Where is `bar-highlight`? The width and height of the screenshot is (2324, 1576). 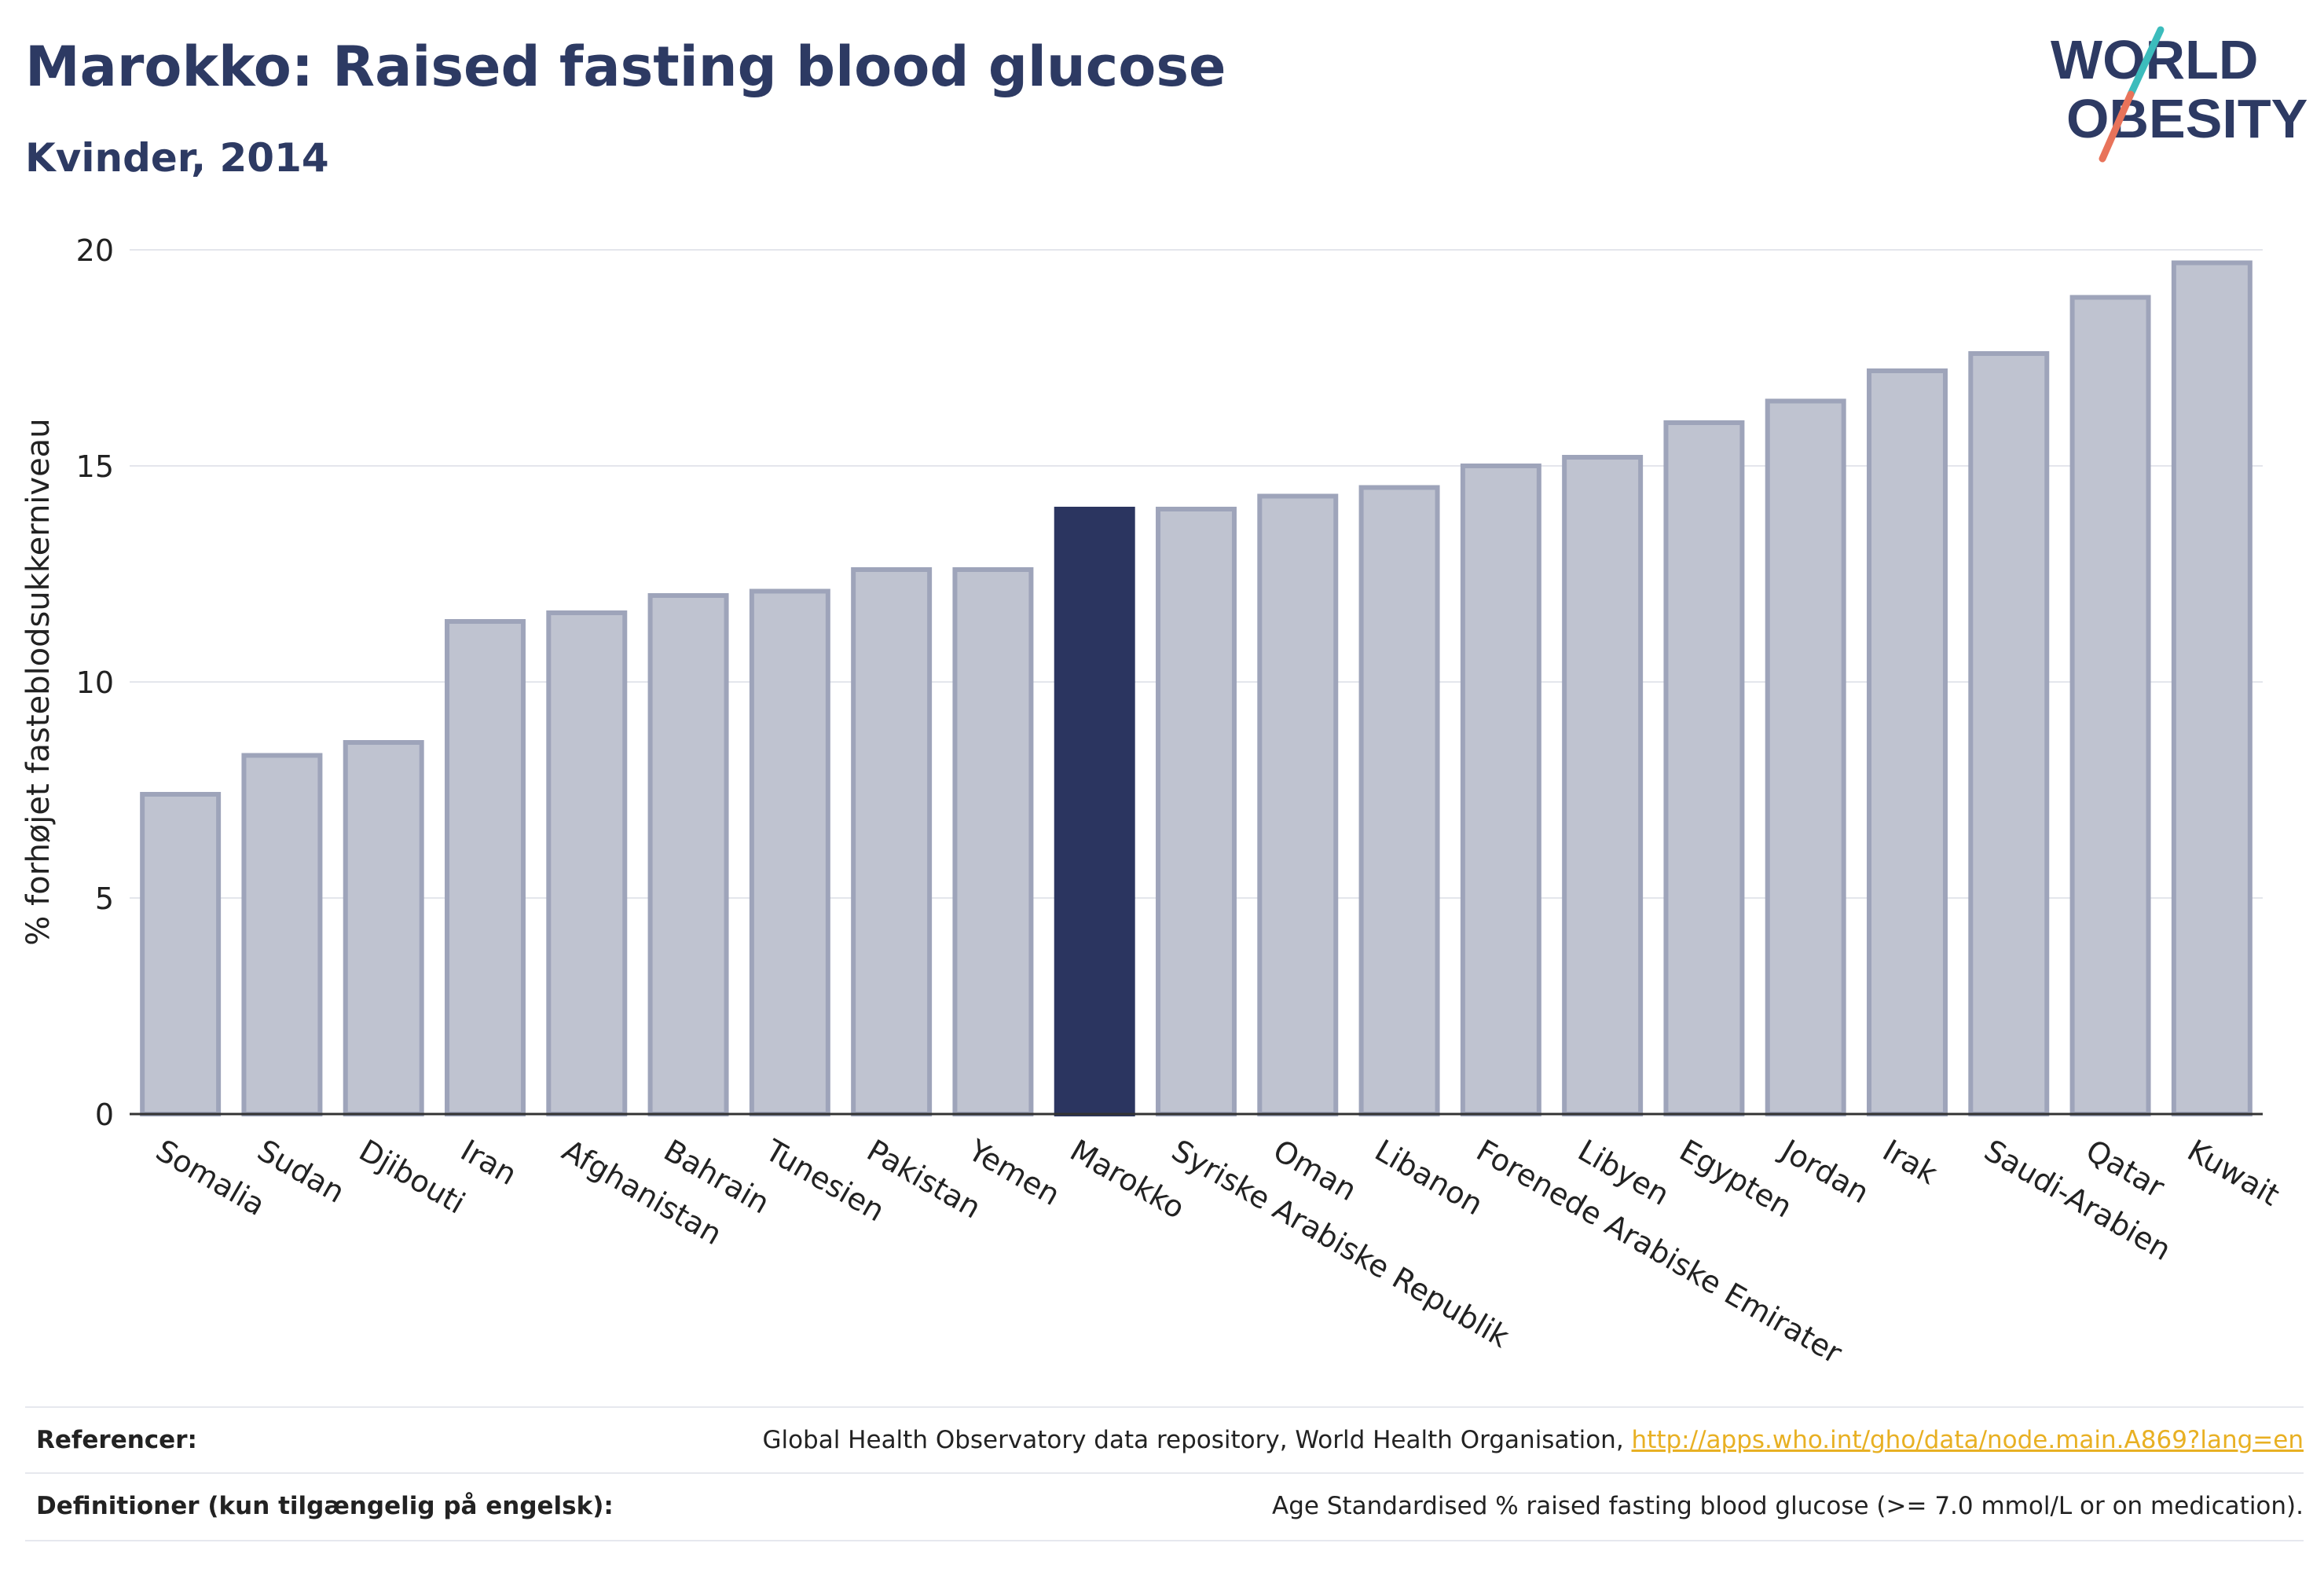
bar-highlight is located at coordinates (1094, 811).